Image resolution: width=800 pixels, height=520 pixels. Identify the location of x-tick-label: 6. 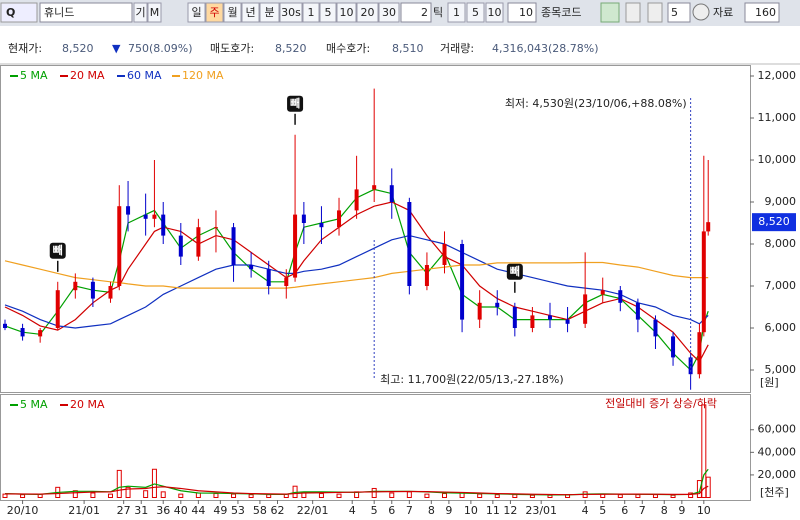
(624, 510).